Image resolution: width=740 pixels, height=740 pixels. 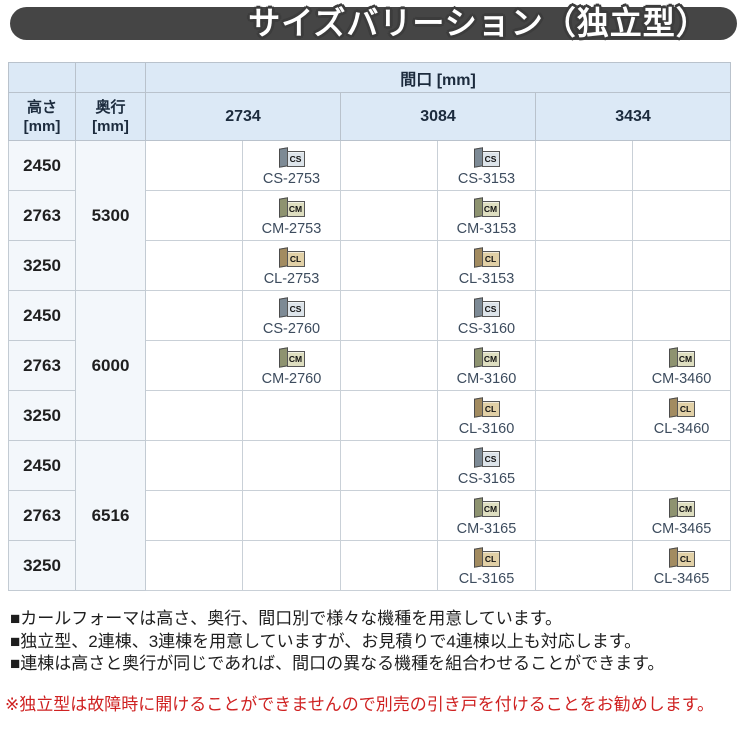 I want to click on product-model-label: CM-3160, so click(x=486, y=378).